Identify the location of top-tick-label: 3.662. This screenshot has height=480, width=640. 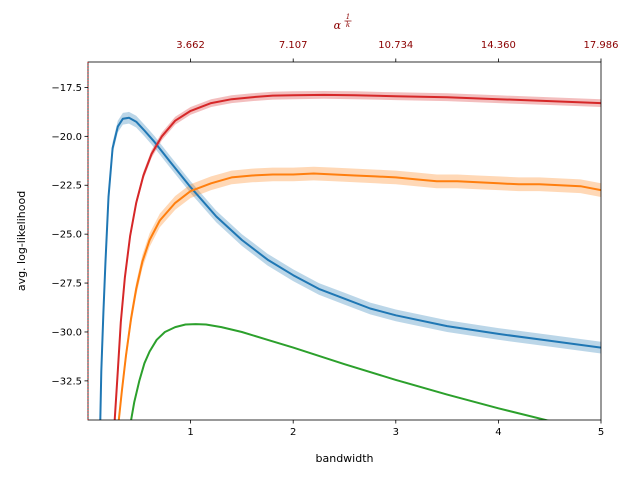
(190, 45).